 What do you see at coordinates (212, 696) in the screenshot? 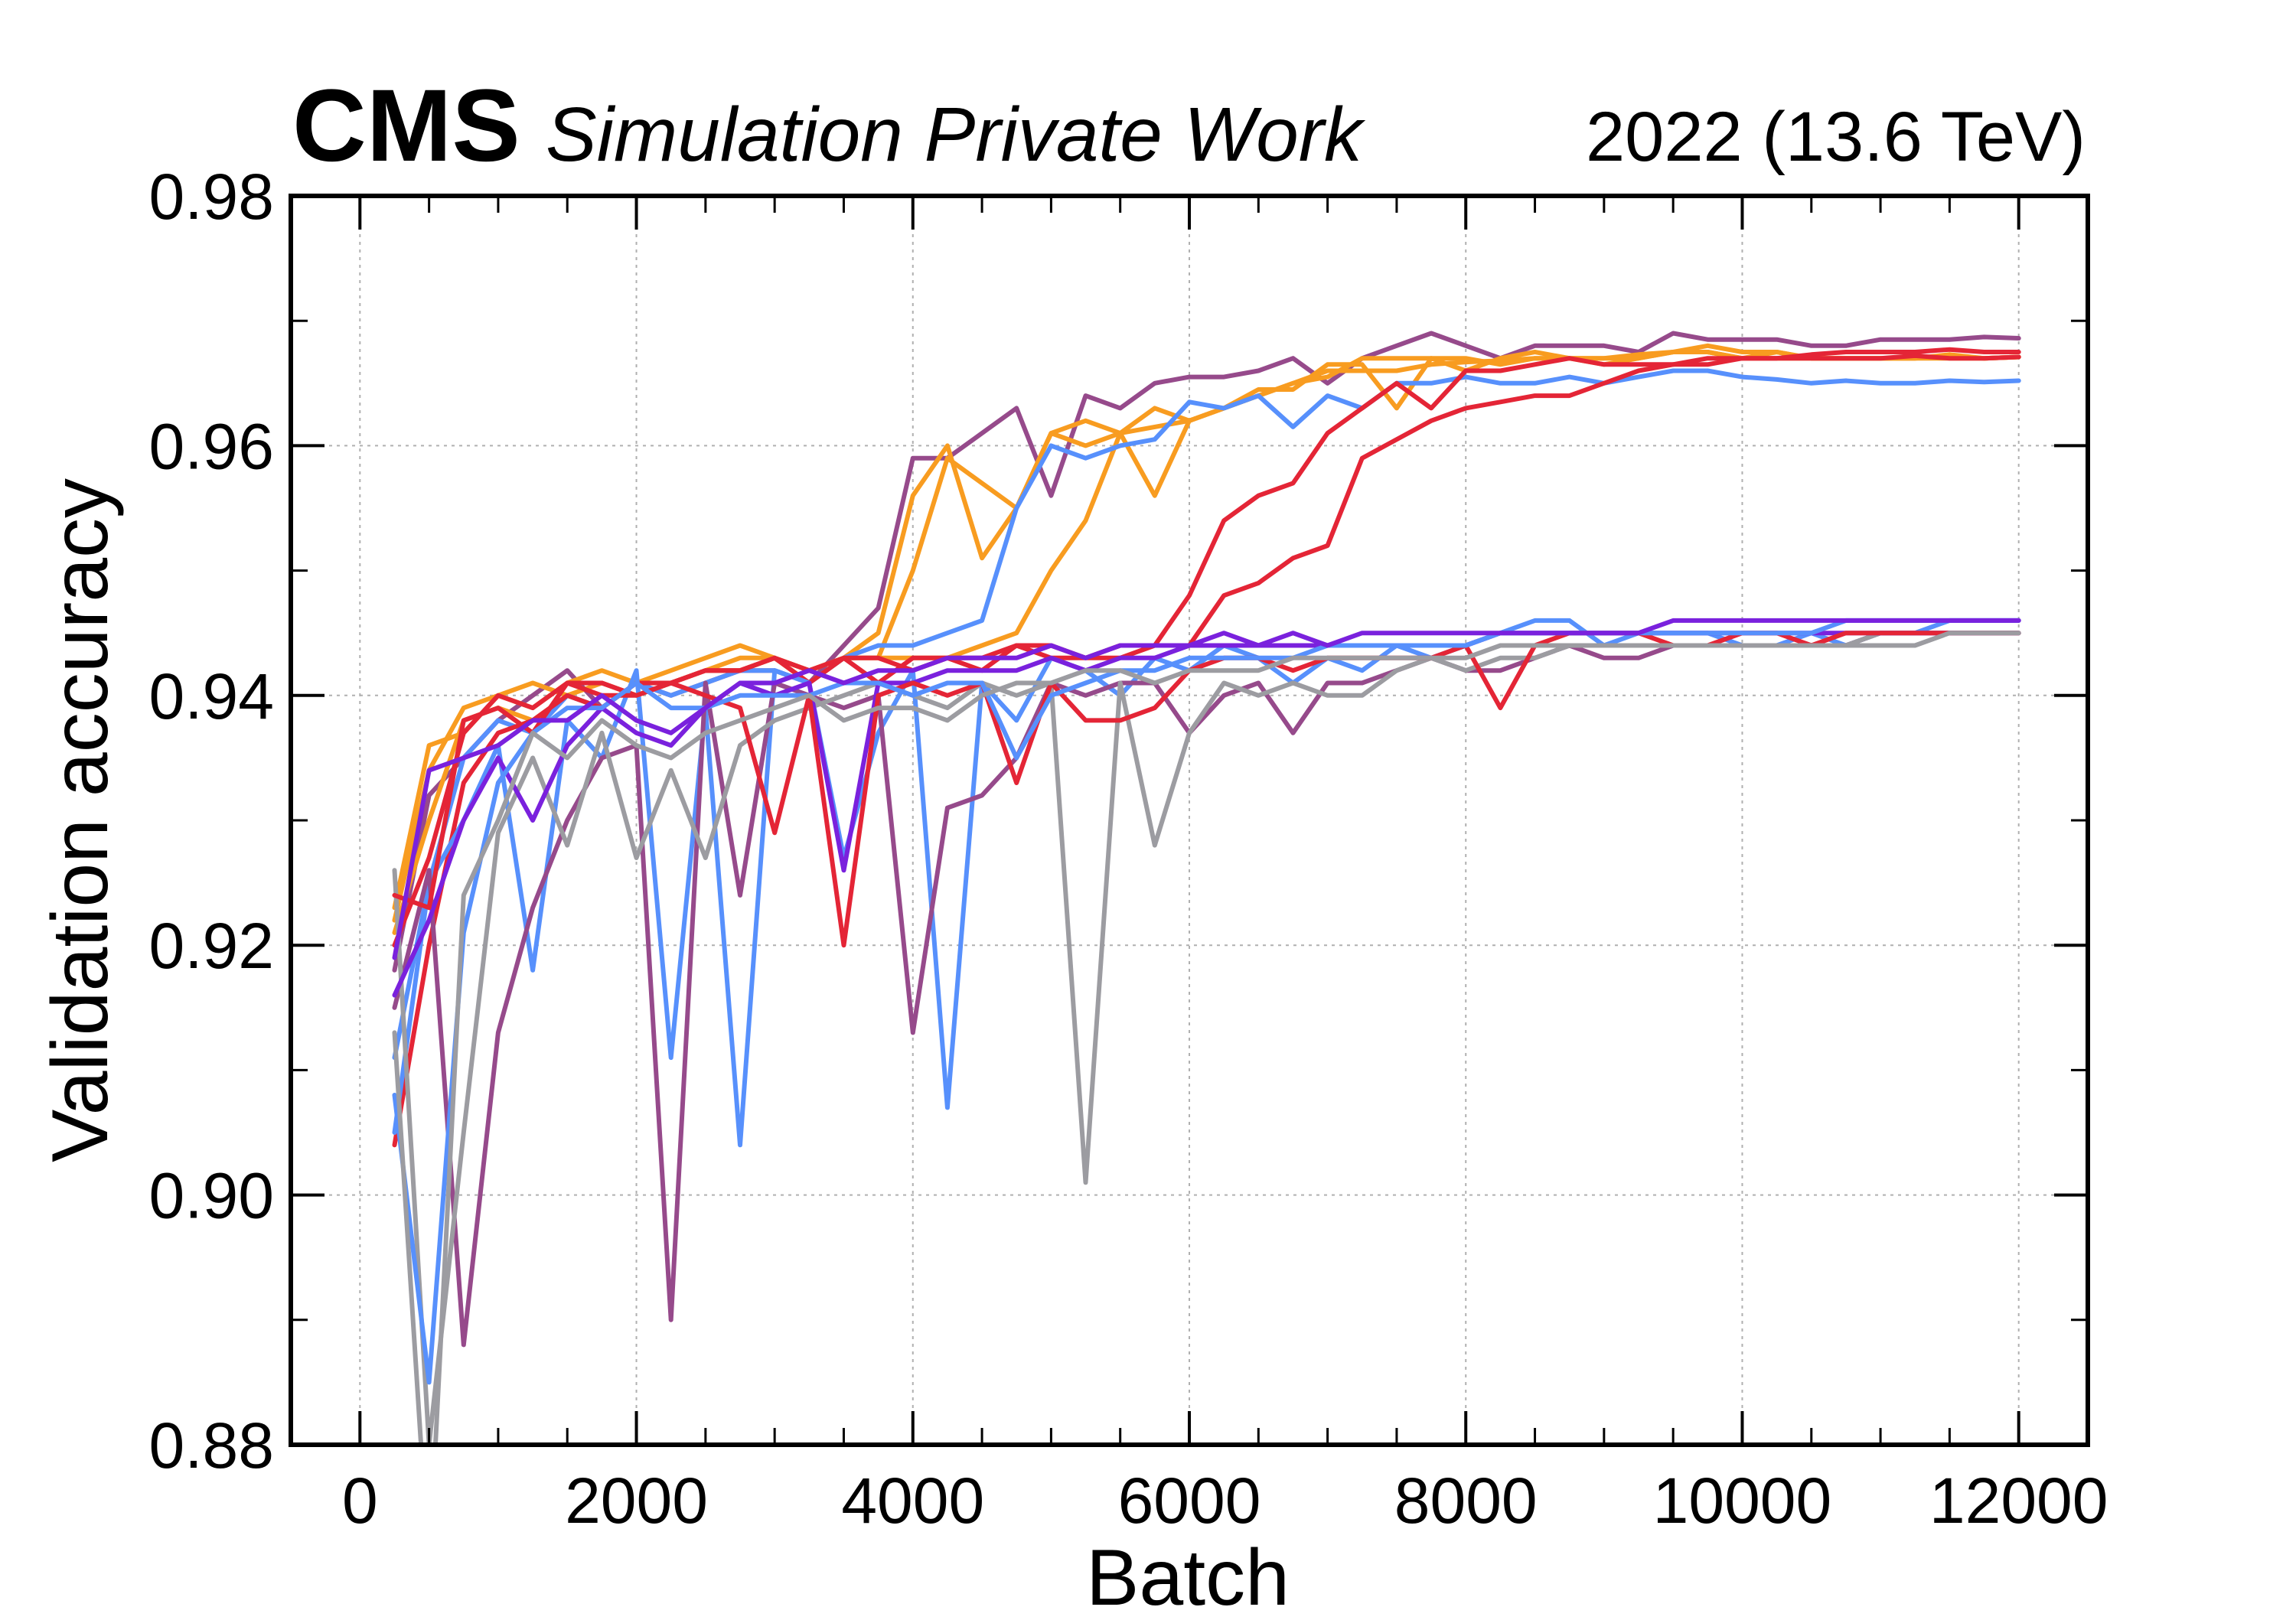
I see `y-tick-label-3: 0.94` at bounding box center [212, 696].